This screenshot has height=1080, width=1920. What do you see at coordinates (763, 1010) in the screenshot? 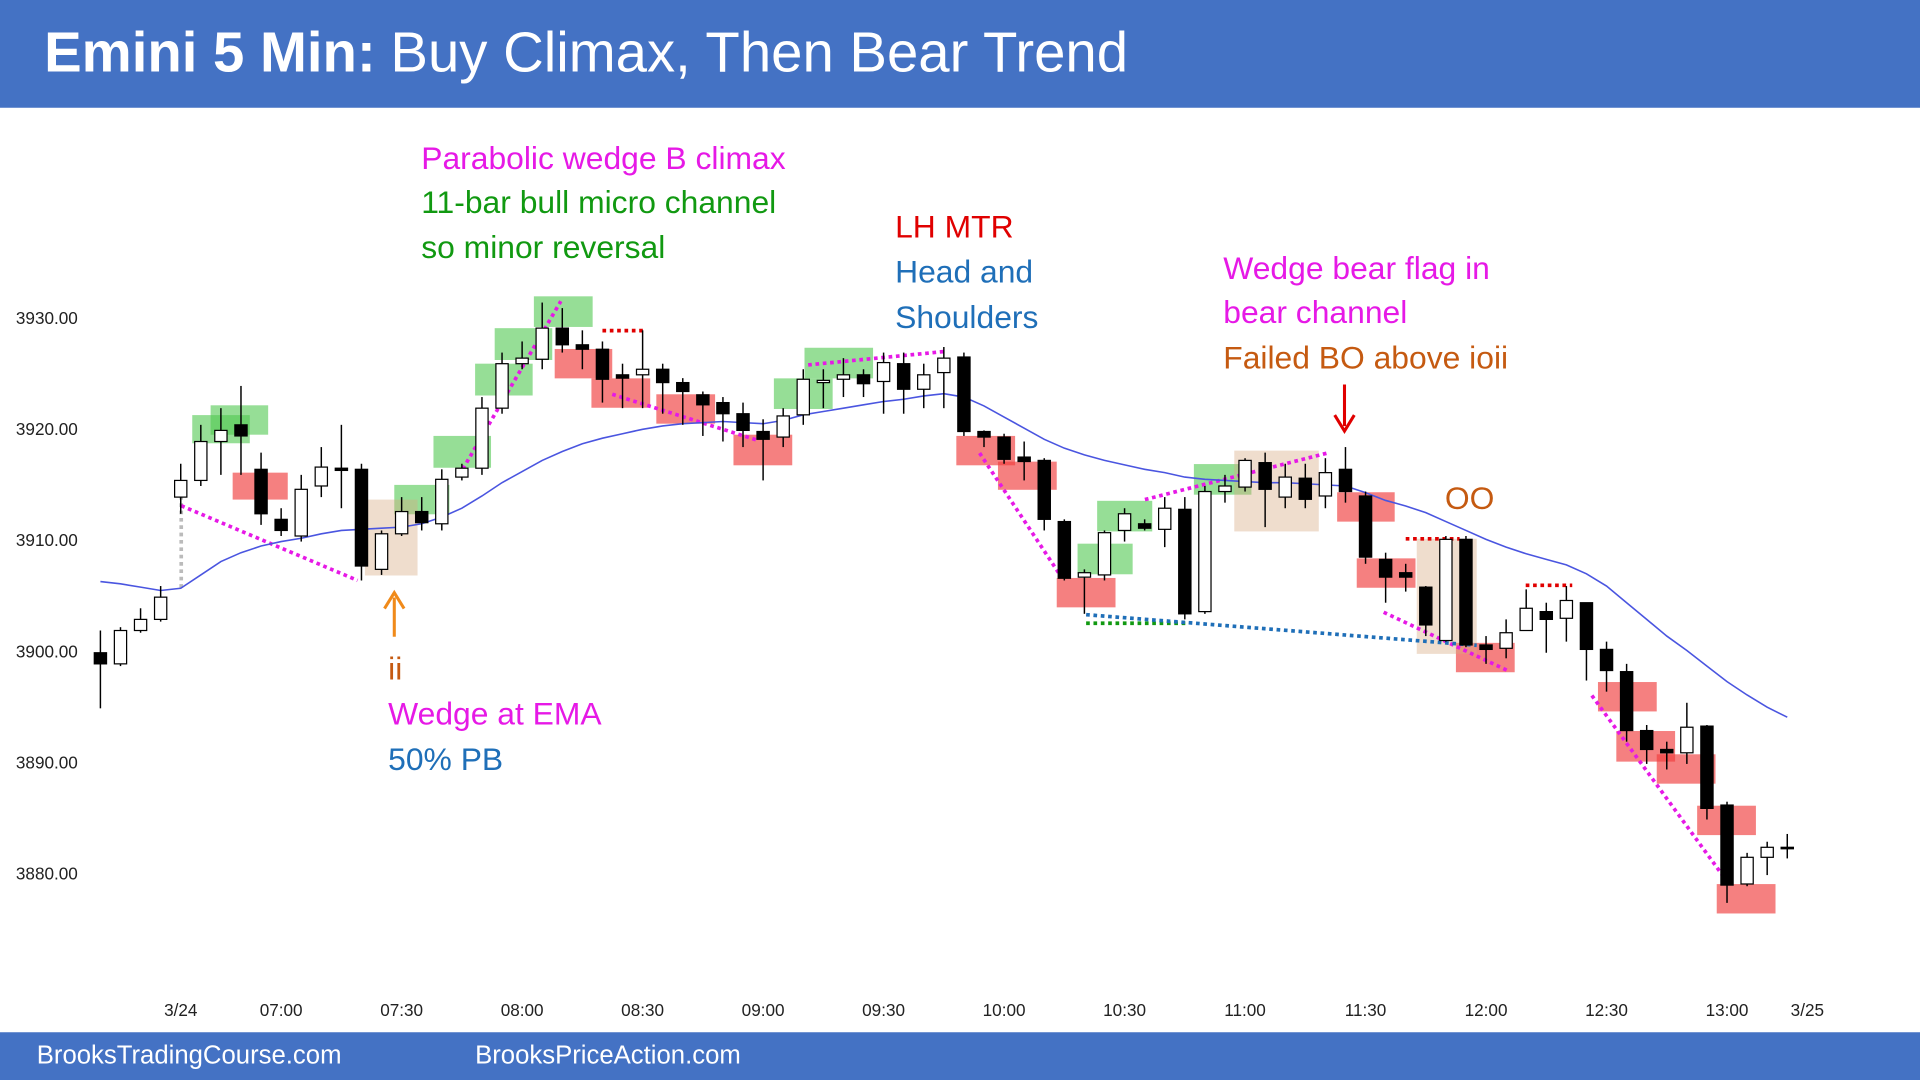
I see `x-tick-label: 09:00` at bounding box center [763, 1010].